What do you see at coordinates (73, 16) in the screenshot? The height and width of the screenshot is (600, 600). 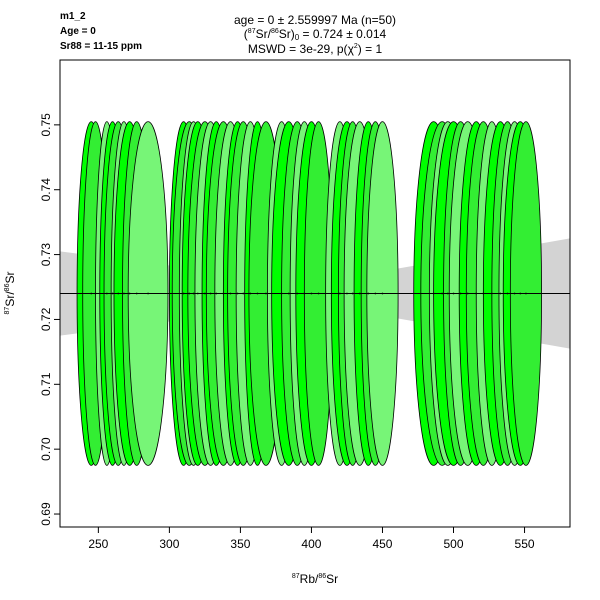 I see `sample-name: m1_2` at bounding box center [73, 16].